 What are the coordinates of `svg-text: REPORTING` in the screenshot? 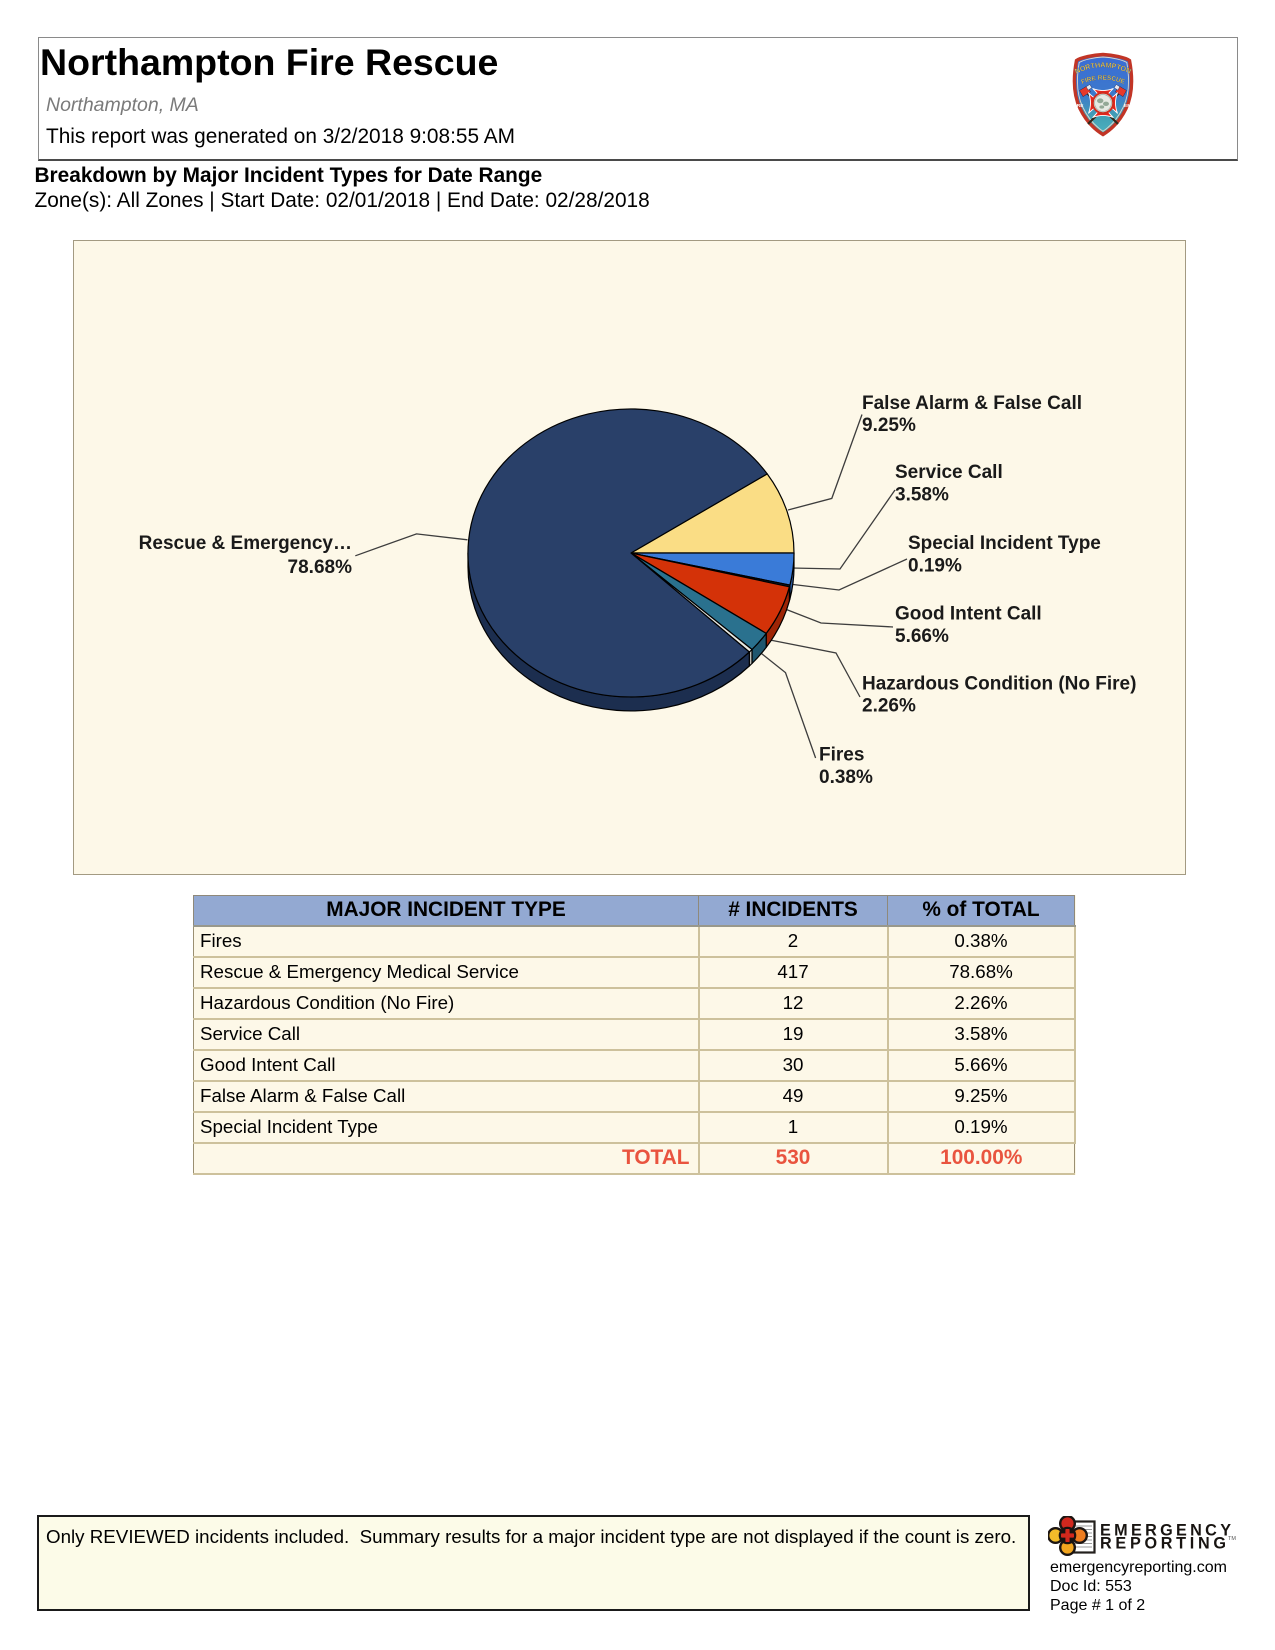 It's located at (1163, 1544).